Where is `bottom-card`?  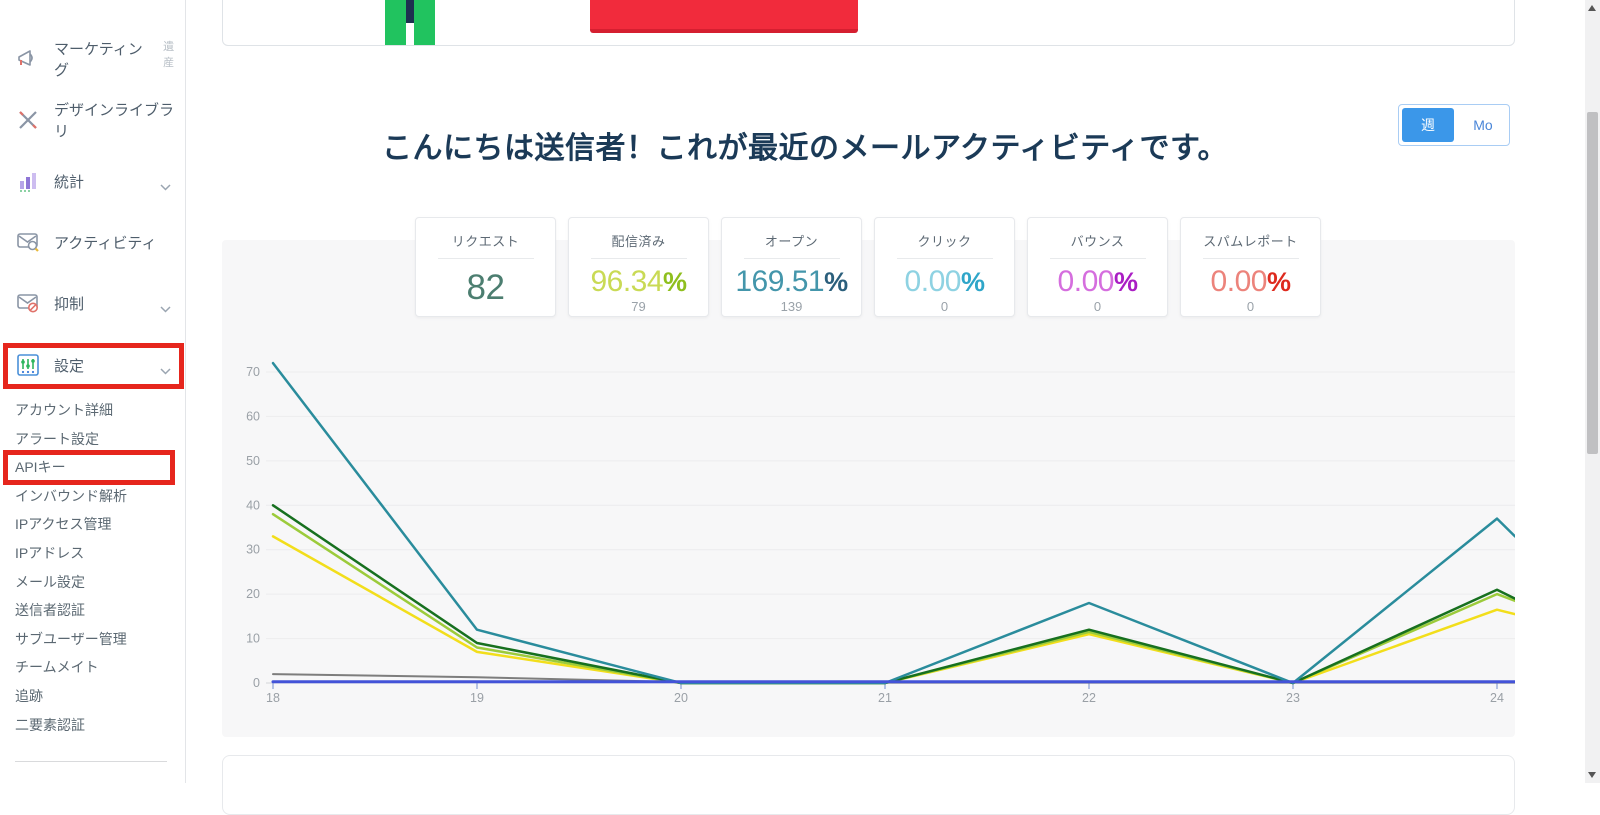 bottom-card is located at coordinates (868, 785).